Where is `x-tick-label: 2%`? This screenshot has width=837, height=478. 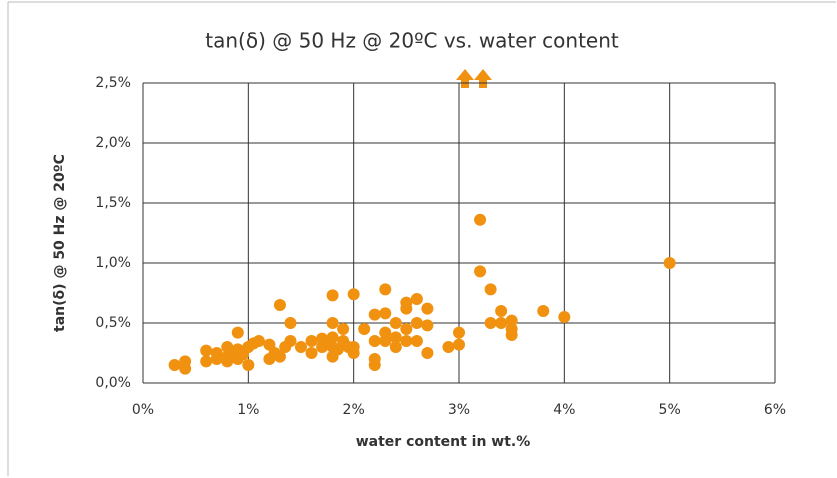
x-tick-label: 2% is located at coordinates (354, 410).